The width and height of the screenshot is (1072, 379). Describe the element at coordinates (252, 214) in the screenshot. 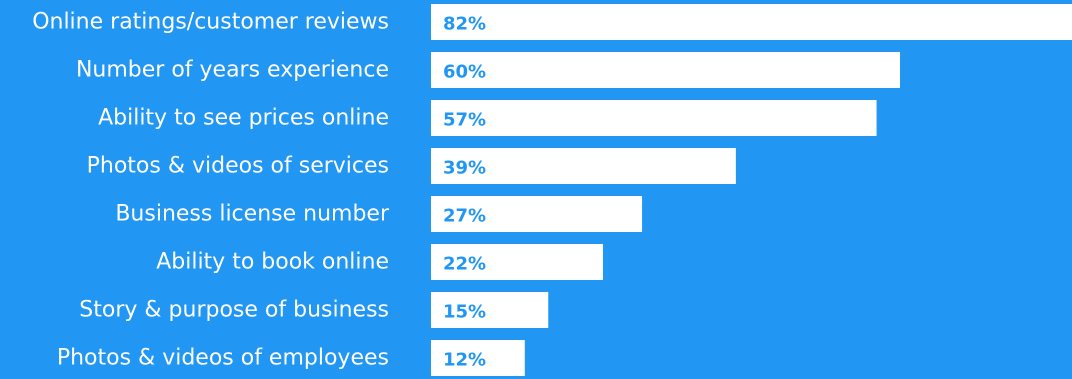

I see `category-label: Business license number` at that location.